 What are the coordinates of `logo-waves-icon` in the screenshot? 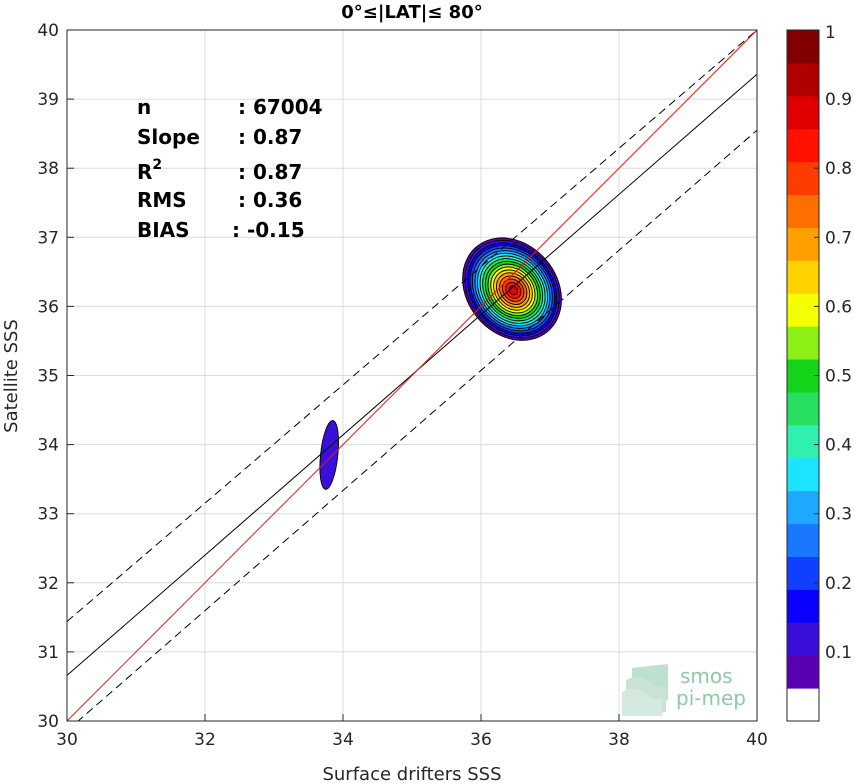 It's located at (645, 690).